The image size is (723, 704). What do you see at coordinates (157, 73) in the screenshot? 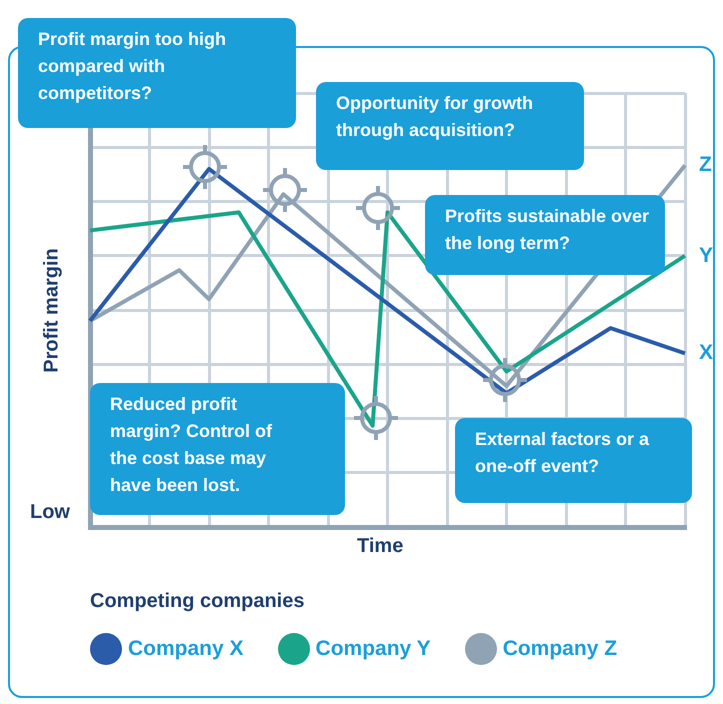
I see `callout-box: Profit margin too high compared with competitors?` at bounding box center [157, 73].